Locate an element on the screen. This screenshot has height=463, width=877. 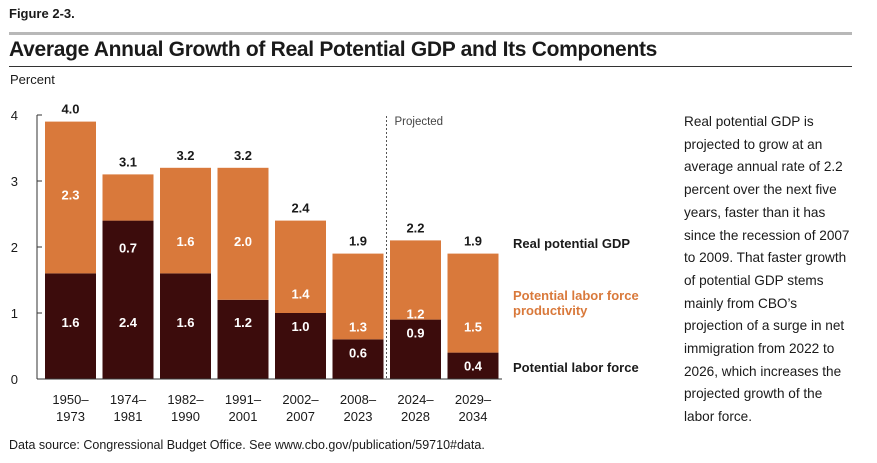
legend-real-potential-gdp: Real potential GDP is located at coordinates (571, 243).